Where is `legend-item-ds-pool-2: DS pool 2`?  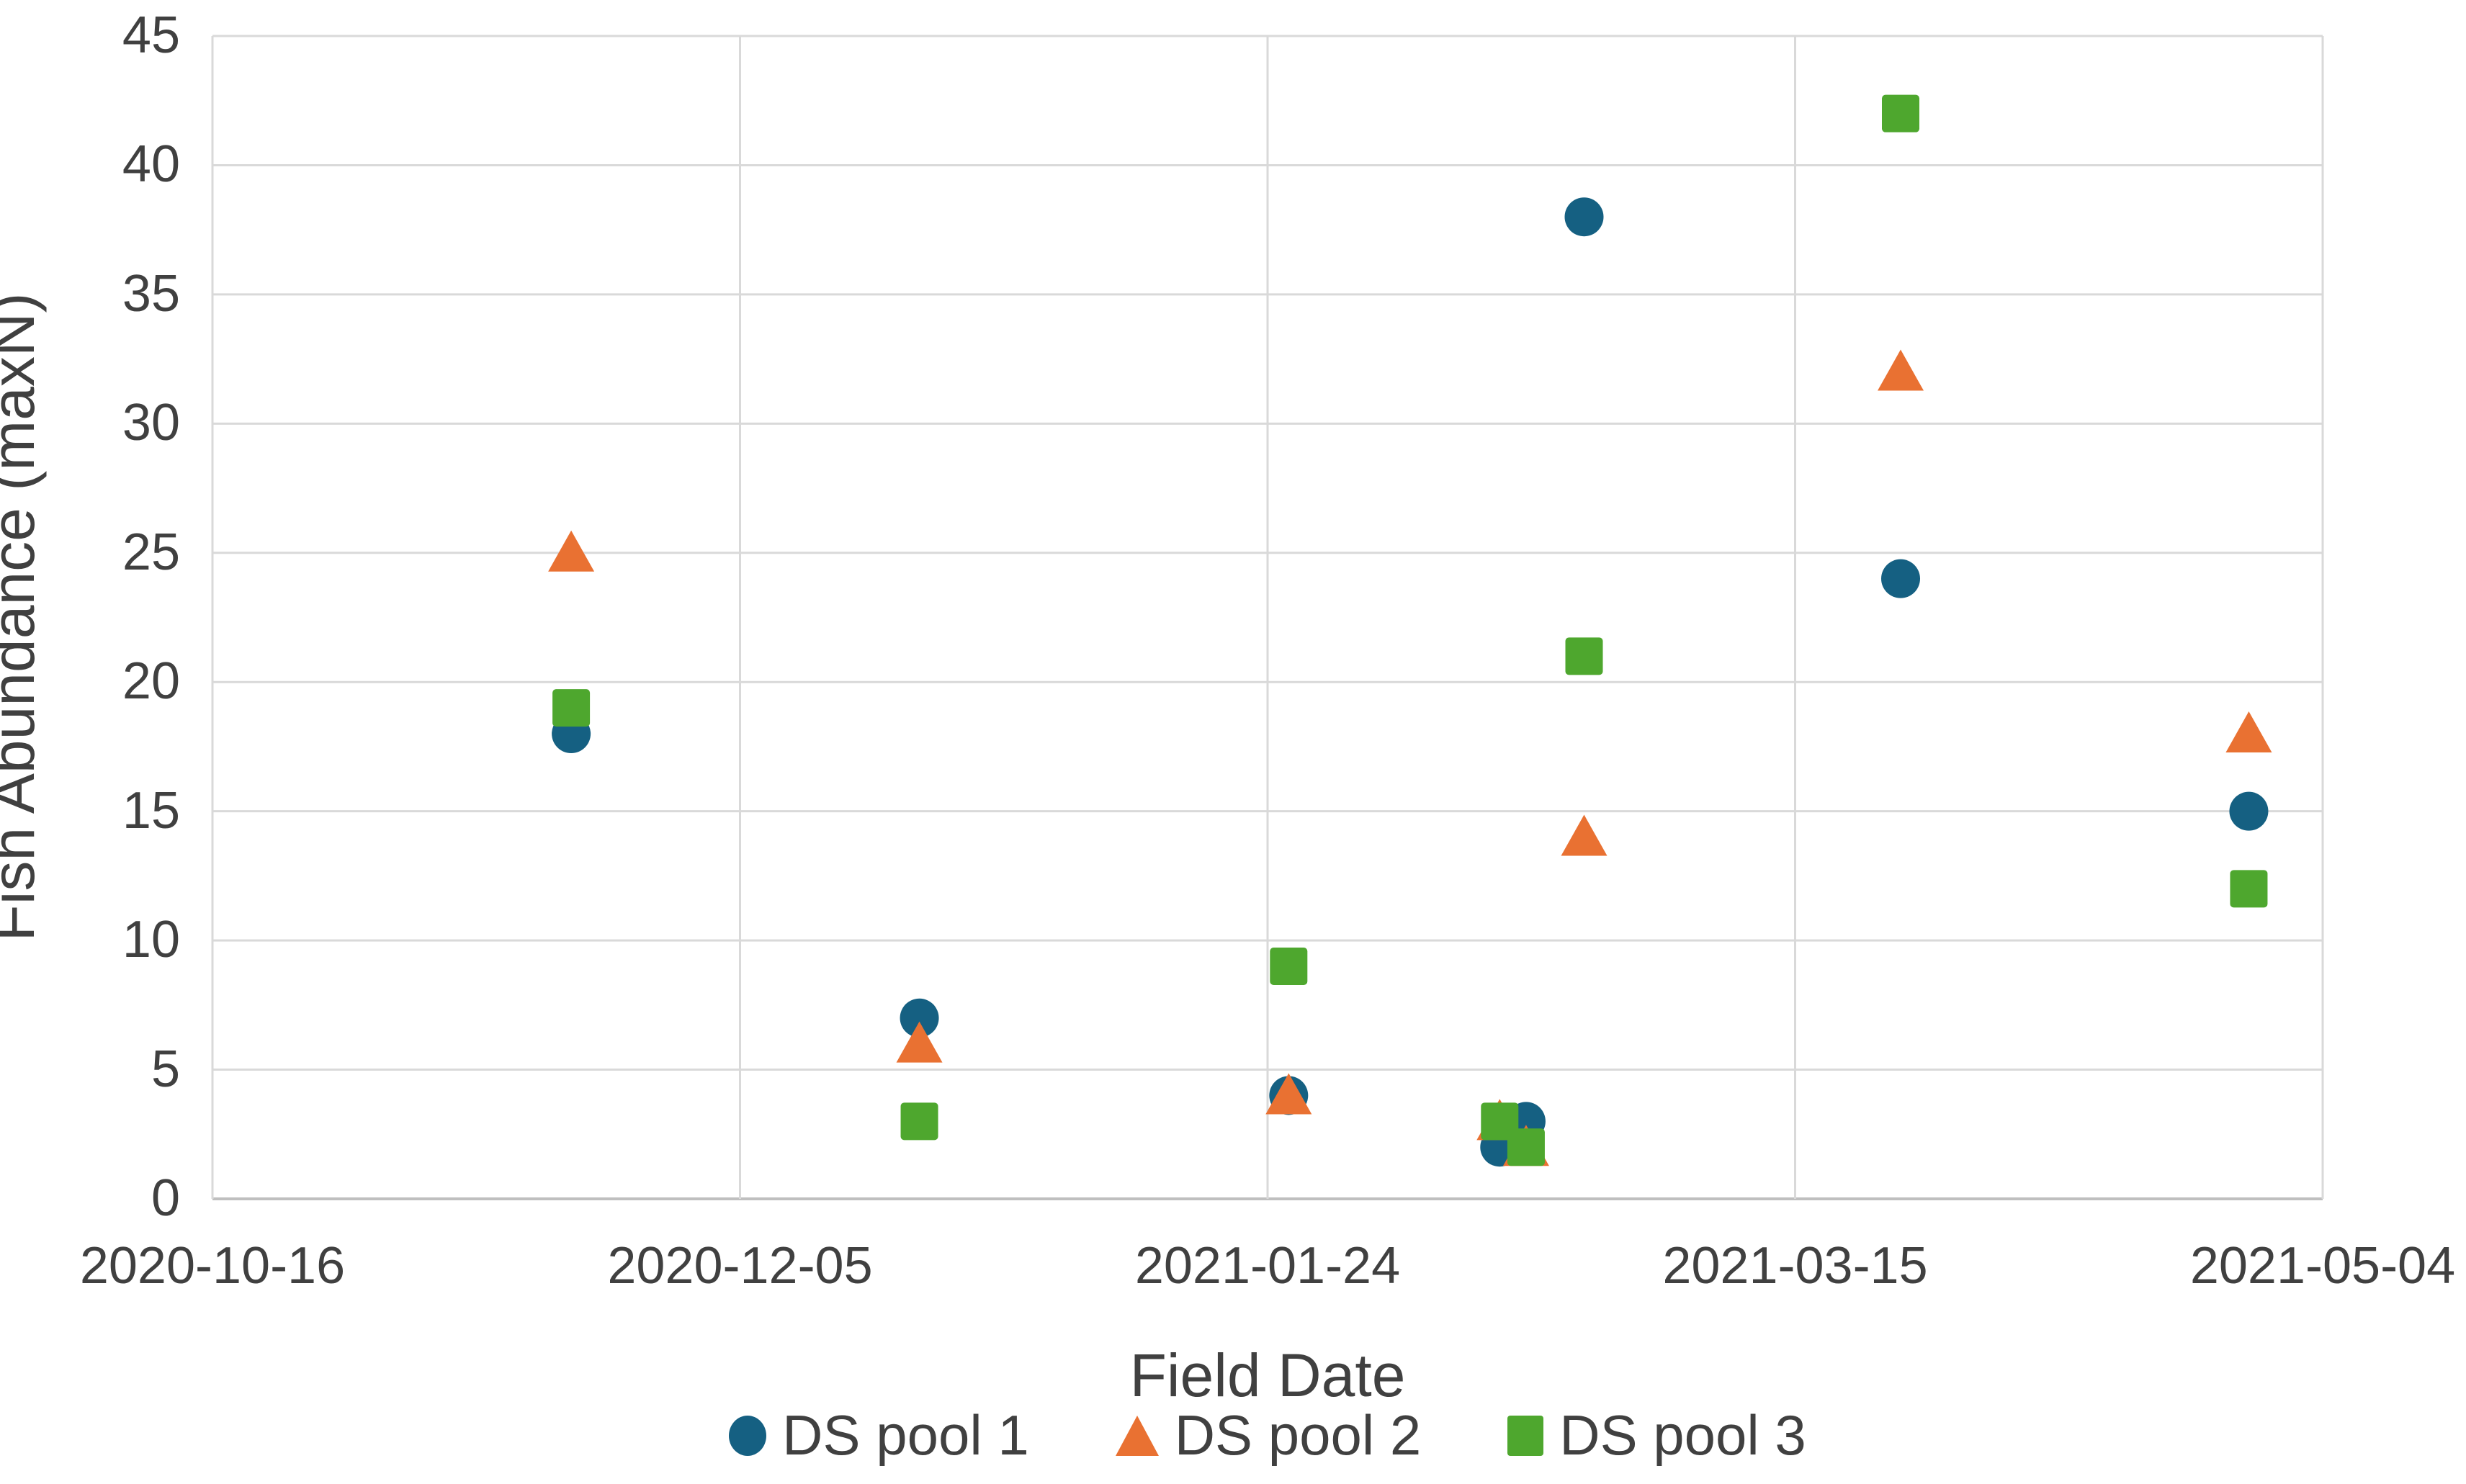 legend-item-ds-pool-2: DS pool 2 is located at coordinates (1268, 1435).